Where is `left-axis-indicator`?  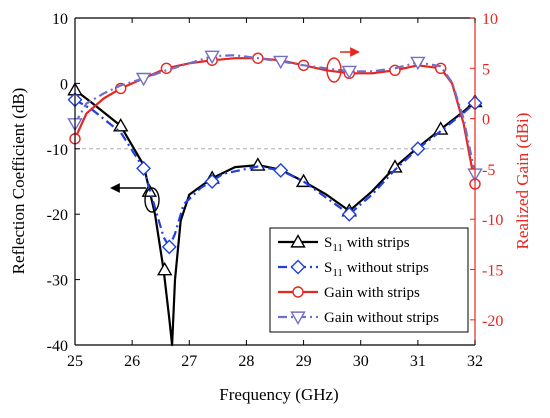 left-axis-indicator is located at coordinates (135, 198).